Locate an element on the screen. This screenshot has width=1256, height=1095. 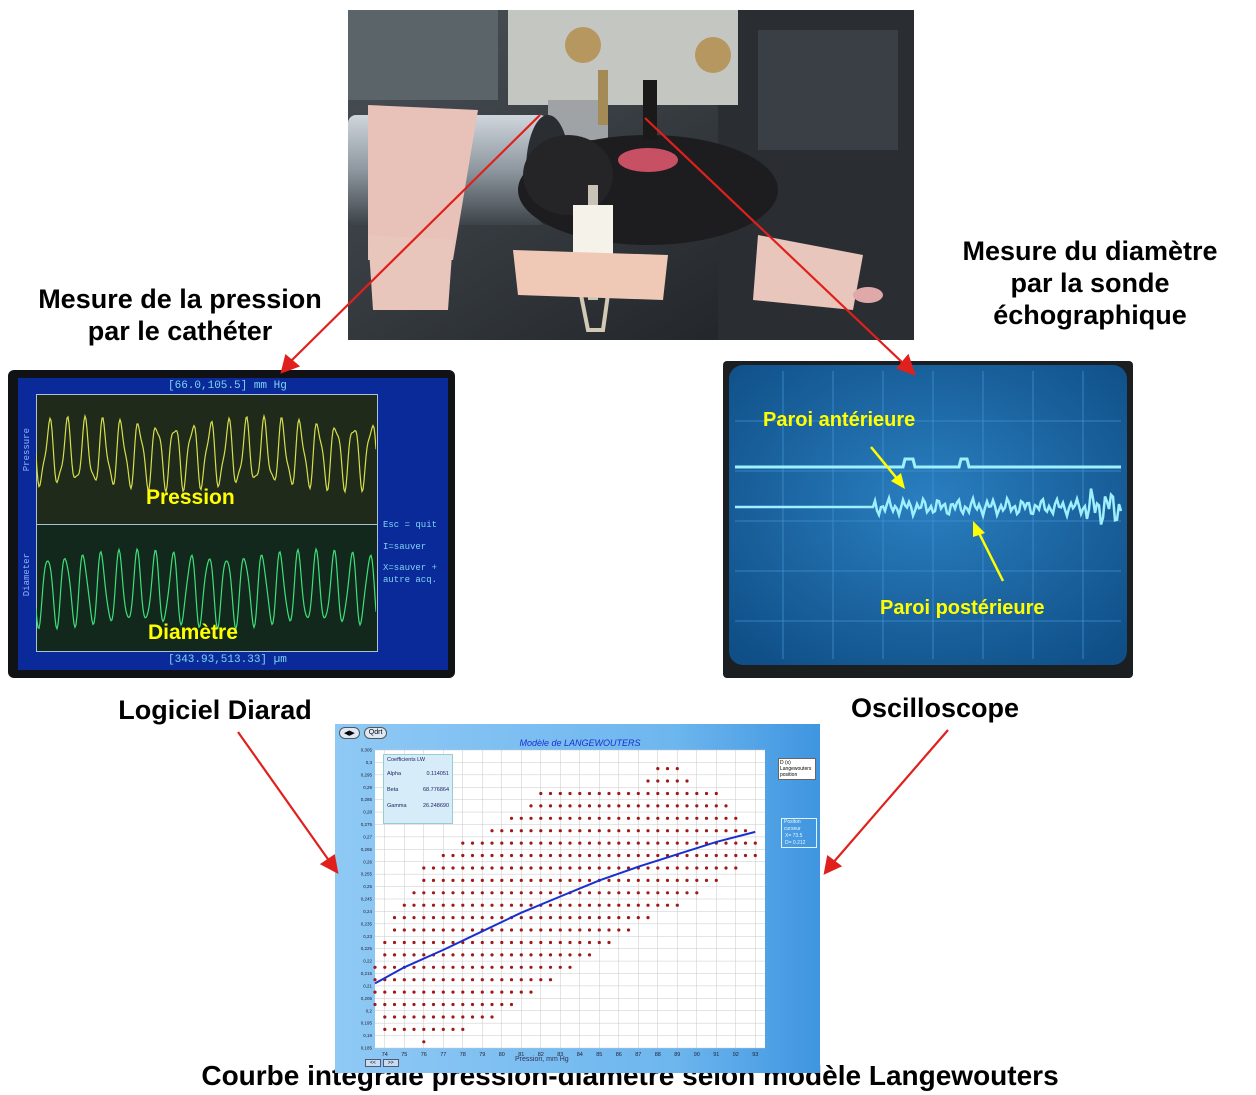
menu-save: I=sauver is located at coordinates (405, 547).